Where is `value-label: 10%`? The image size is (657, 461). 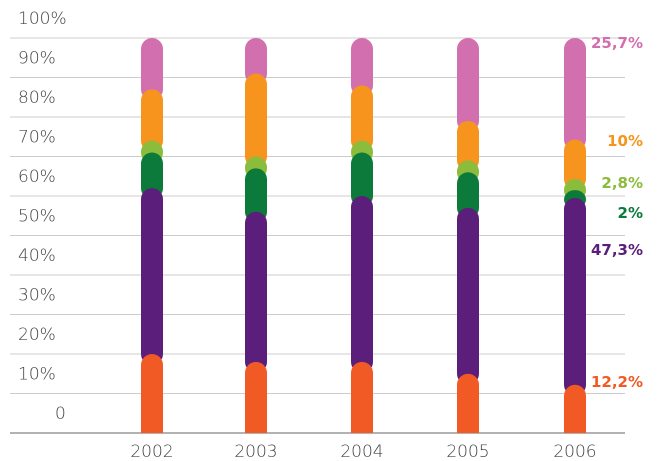 value-label: 10% is located at coordinates (625, 141).